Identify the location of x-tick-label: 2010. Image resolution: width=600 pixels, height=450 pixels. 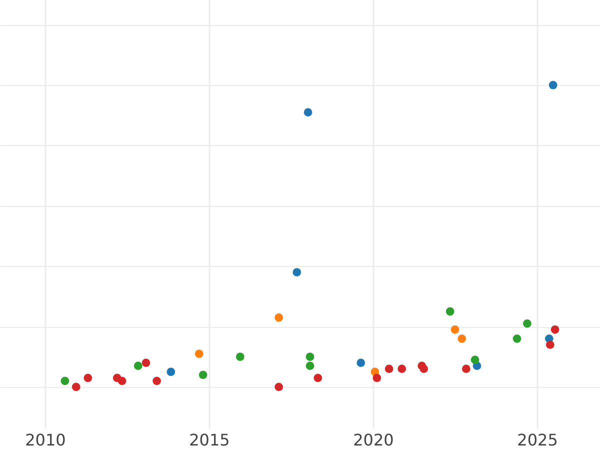
(45, 440).